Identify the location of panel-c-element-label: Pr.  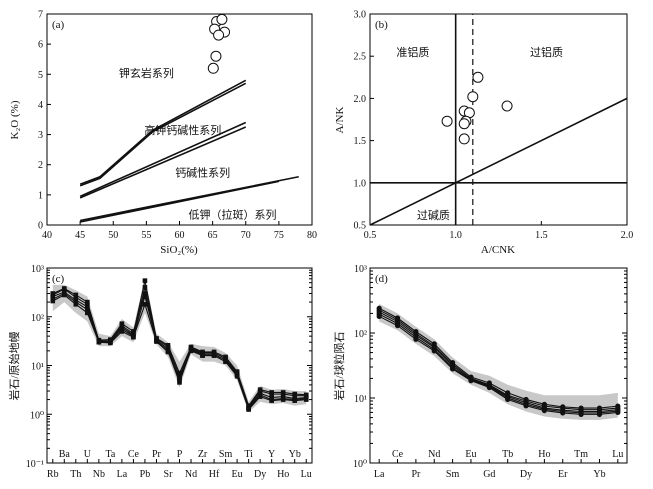
(157, 454).